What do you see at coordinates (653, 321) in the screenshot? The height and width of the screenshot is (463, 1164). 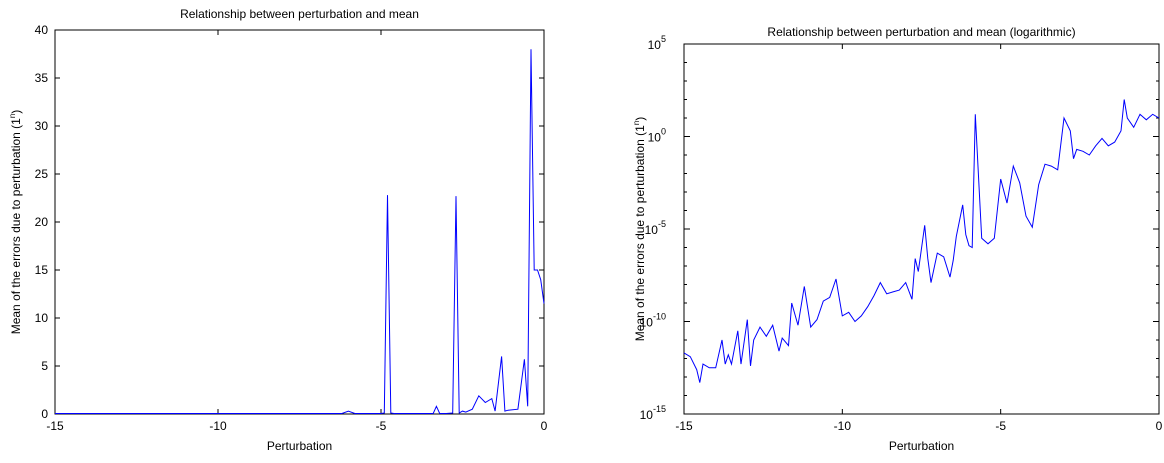 I see `y-tick-label: 10⁻¹⁰` at bounding box center [653, 321].